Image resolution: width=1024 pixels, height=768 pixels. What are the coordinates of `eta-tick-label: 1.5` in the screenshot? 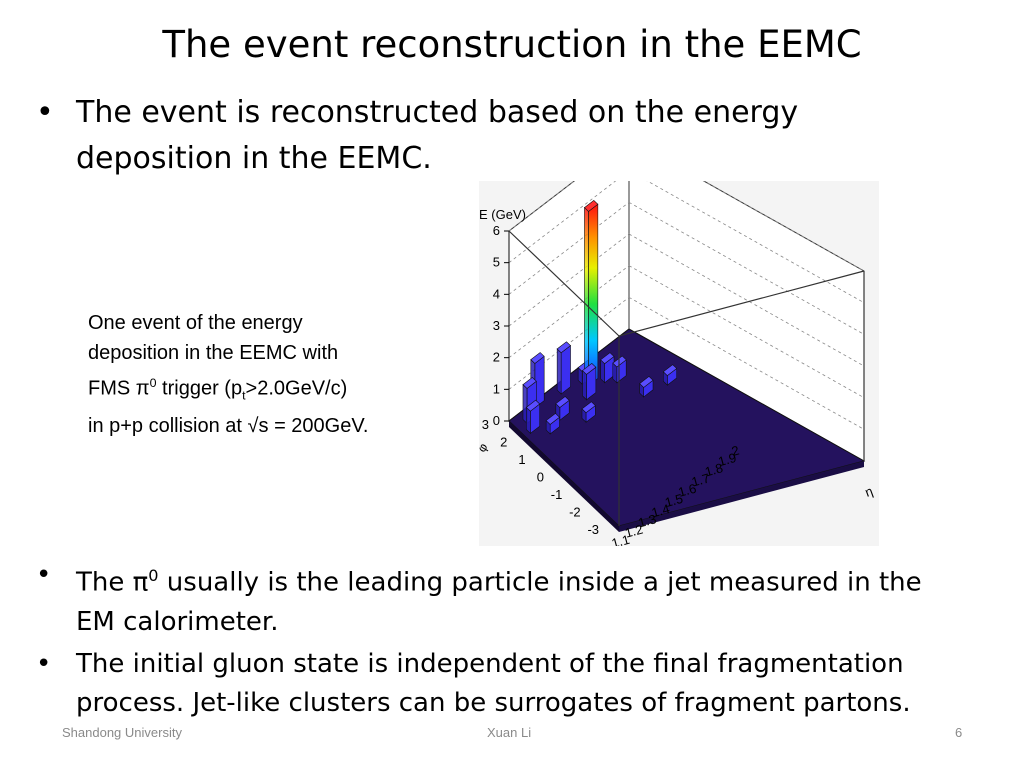 It's located at (673, 500).